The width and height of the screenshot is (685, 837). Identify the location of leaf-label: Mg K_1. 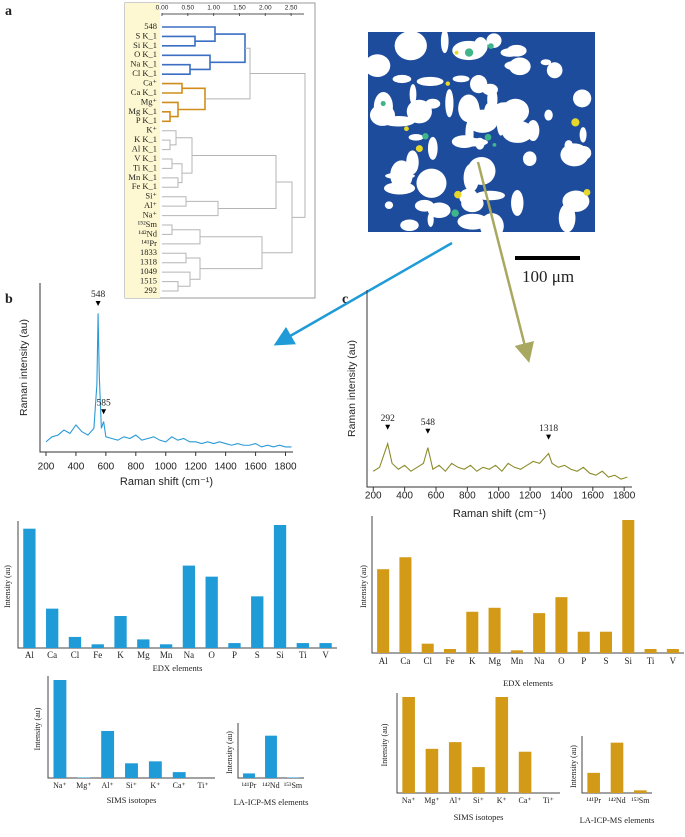
(142, 111).